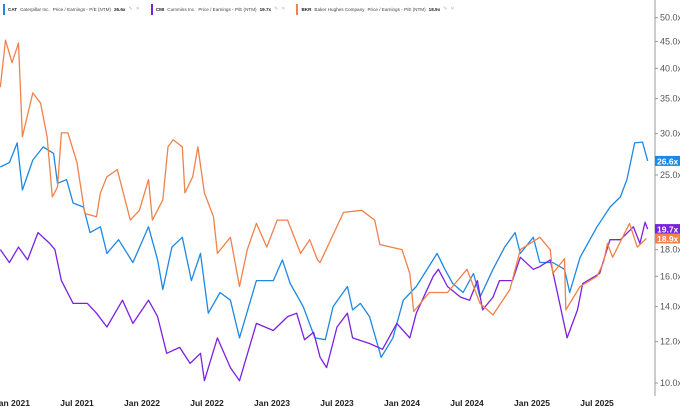 Image resolution: width=680 pixels, height=407 pixels. I want to click on y-tick-label: 50.0x, so click(670, 18).